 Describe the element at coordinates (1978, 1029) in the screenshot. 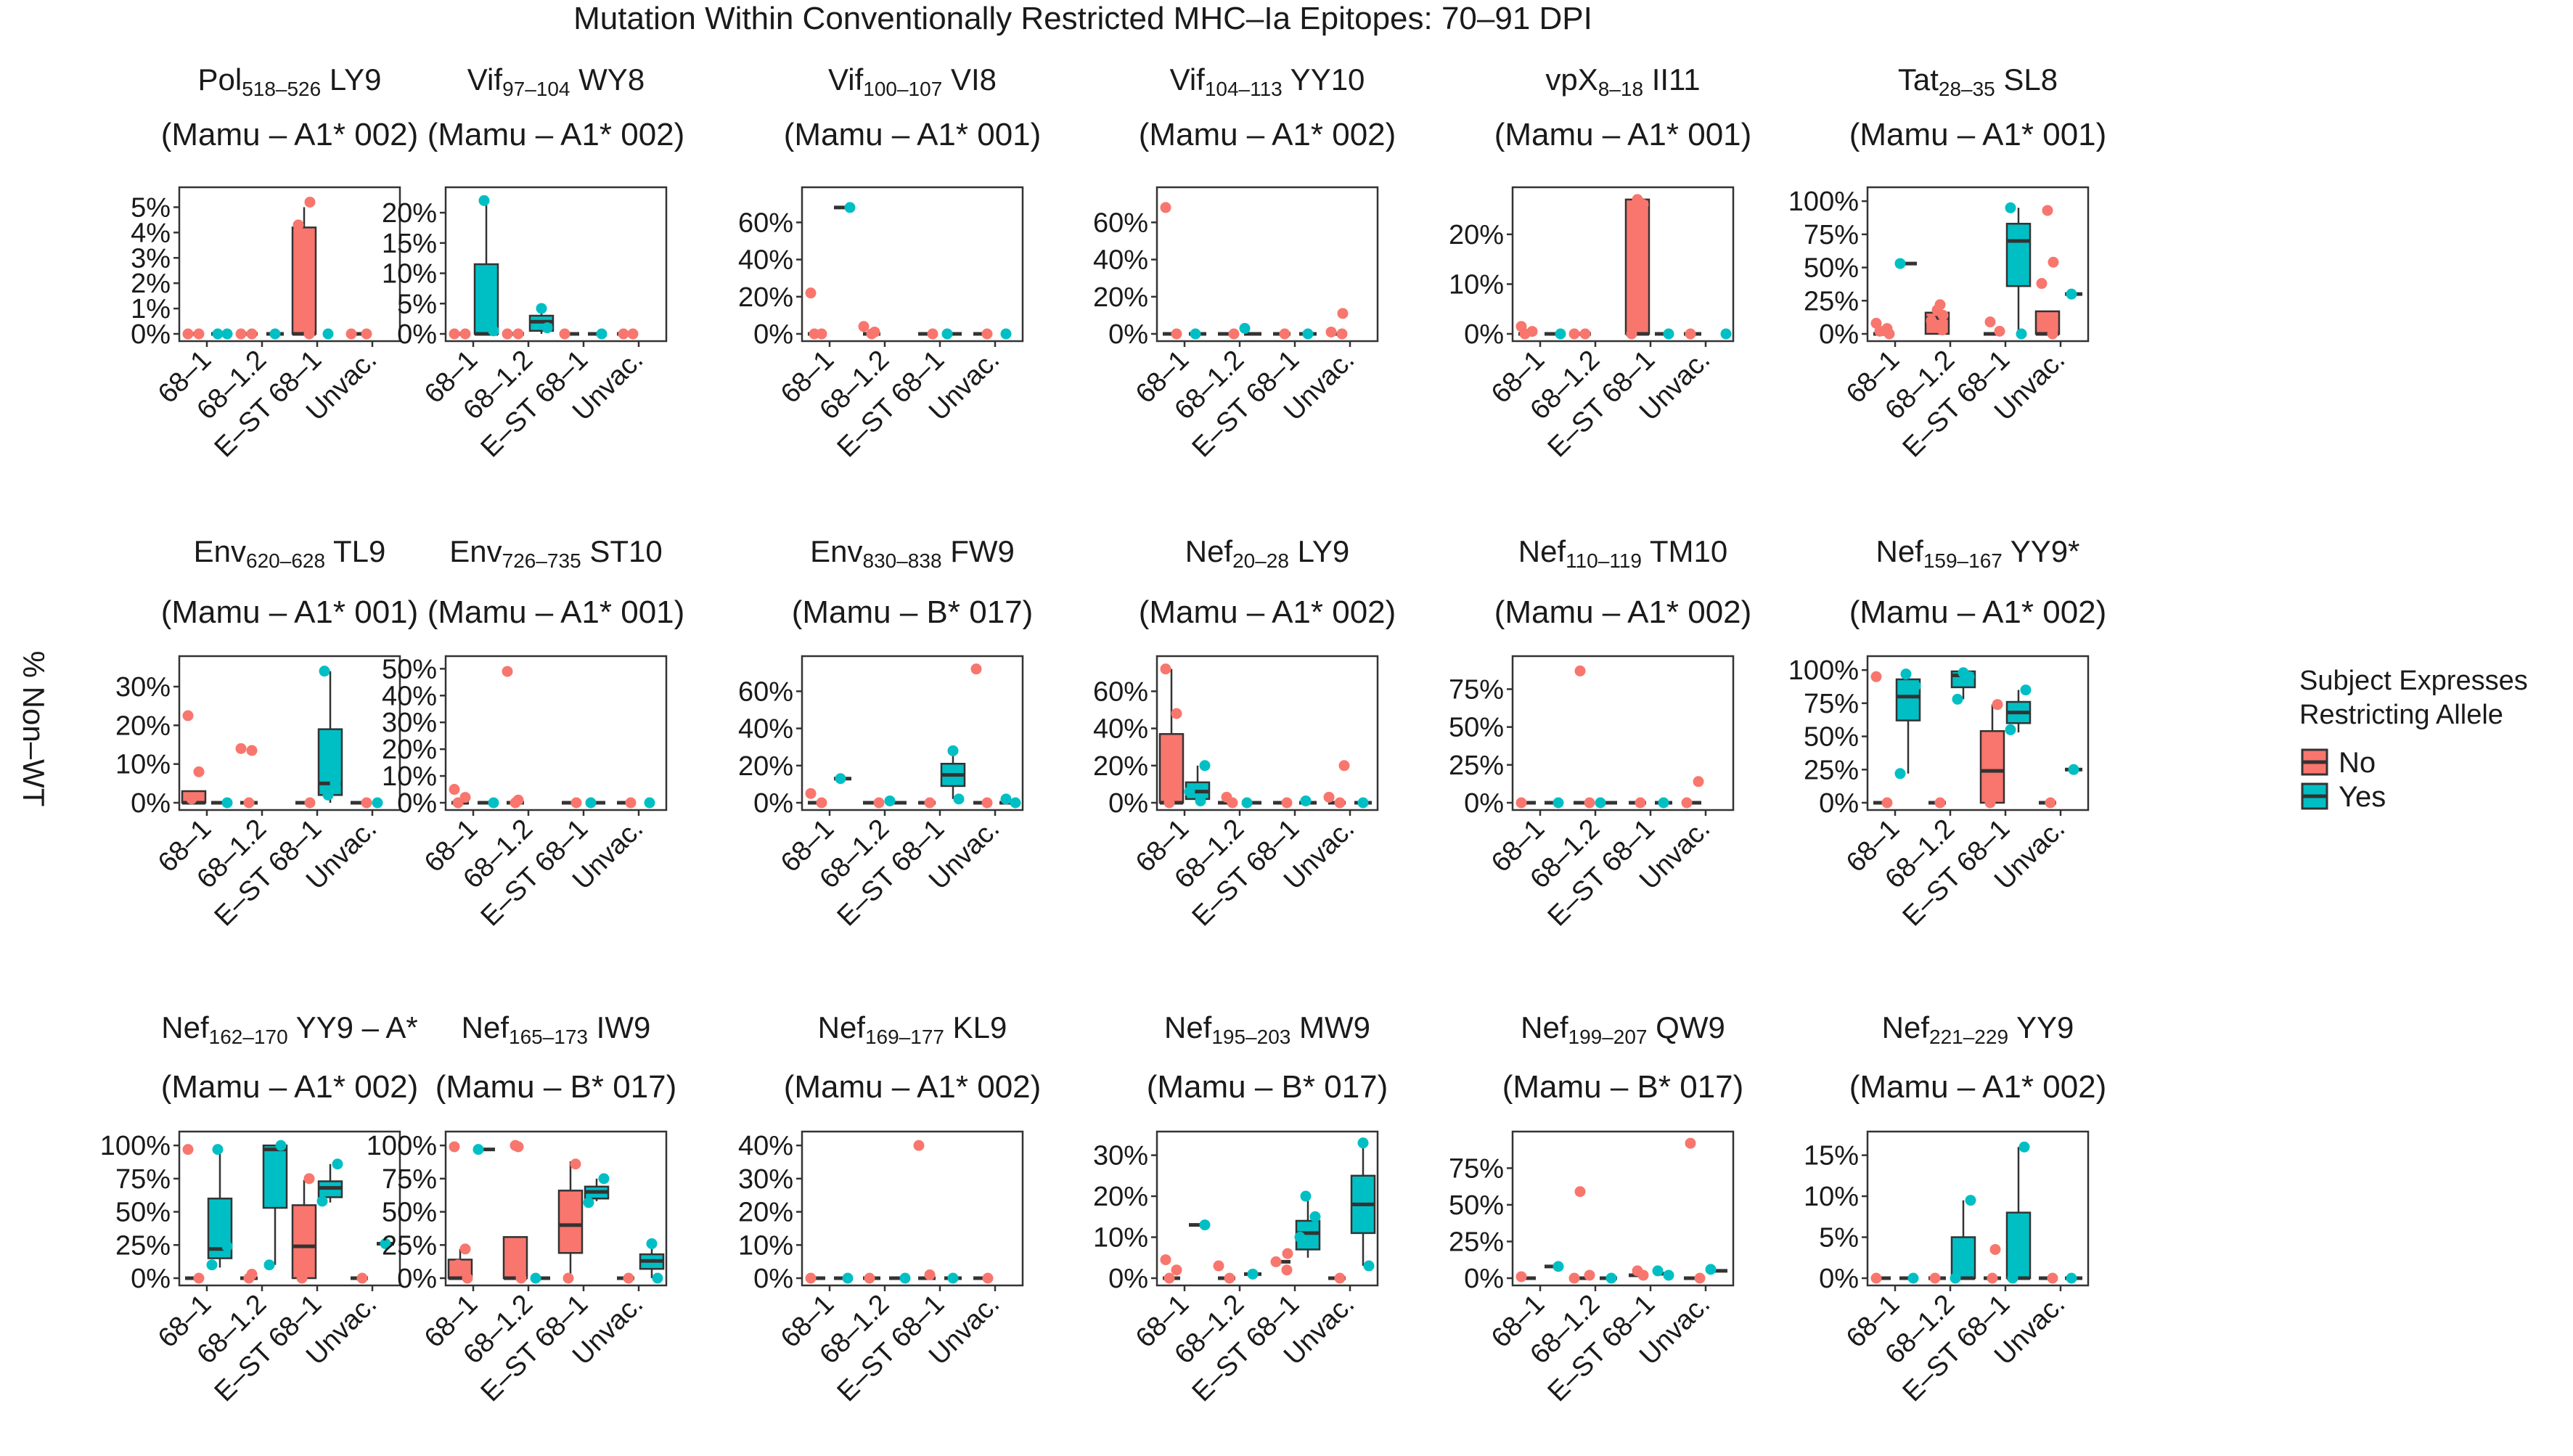

I see `panel-title: Nef221–229 YY9` at that location.